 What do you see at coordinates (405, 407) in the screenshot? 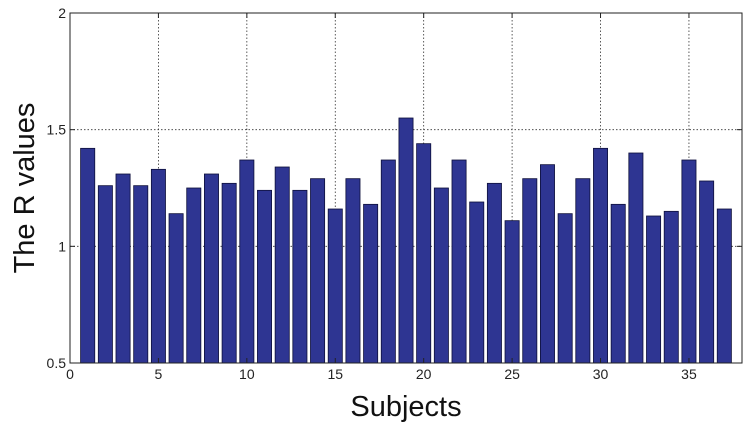
I see `x-axis-label: Subjects` at bounding box center [405, 407].